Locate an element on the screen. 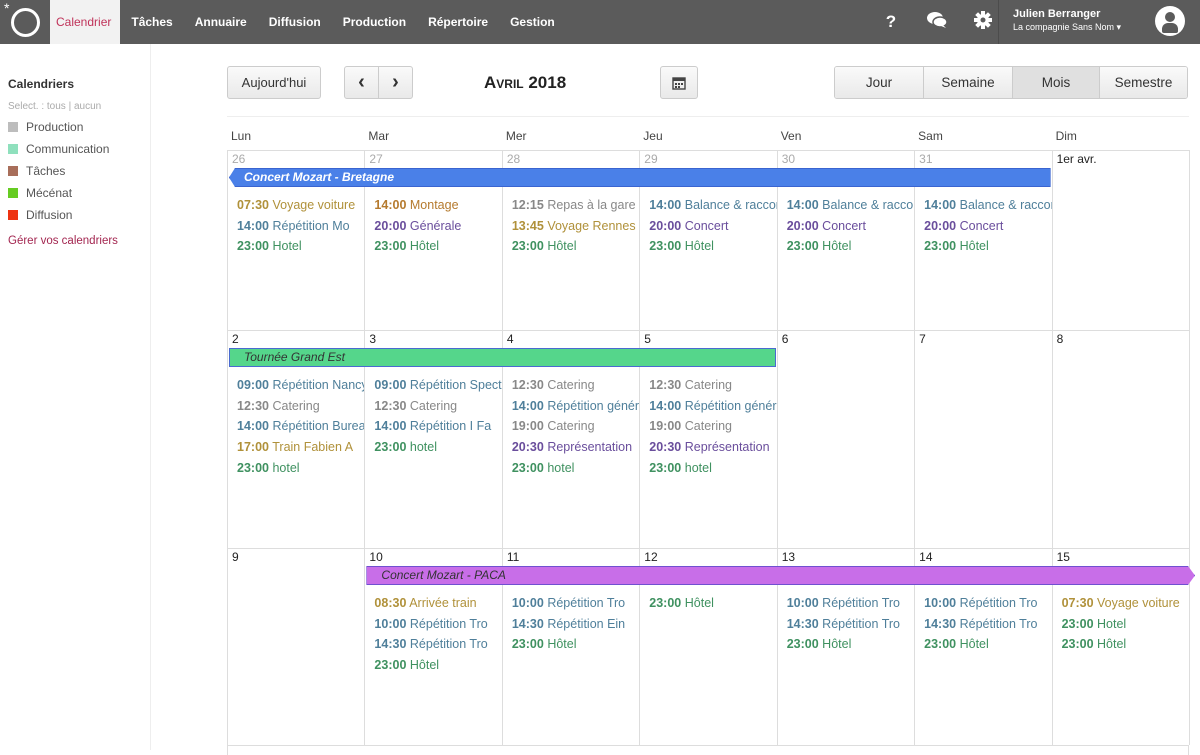 This screenshot has height=755, width=1200. view-0: Jour is located at coordinates (879, 82).